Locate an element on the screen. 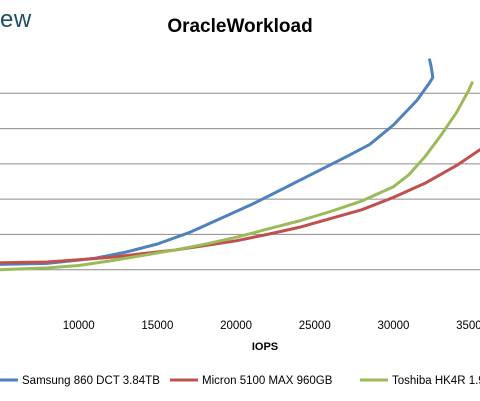 The width and height of the screenshot is (480, 401). x-tick-label-0: 10000 is located at coordinates (79, 326).